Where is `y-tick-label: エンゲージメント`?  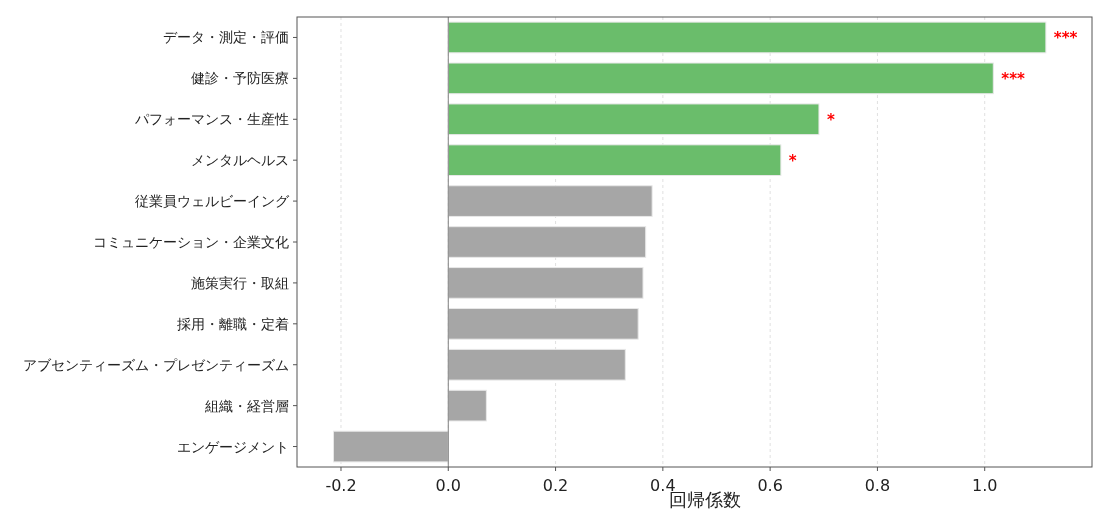 y-tick-label: エンゲージメント is located at coordinates (233, 446).